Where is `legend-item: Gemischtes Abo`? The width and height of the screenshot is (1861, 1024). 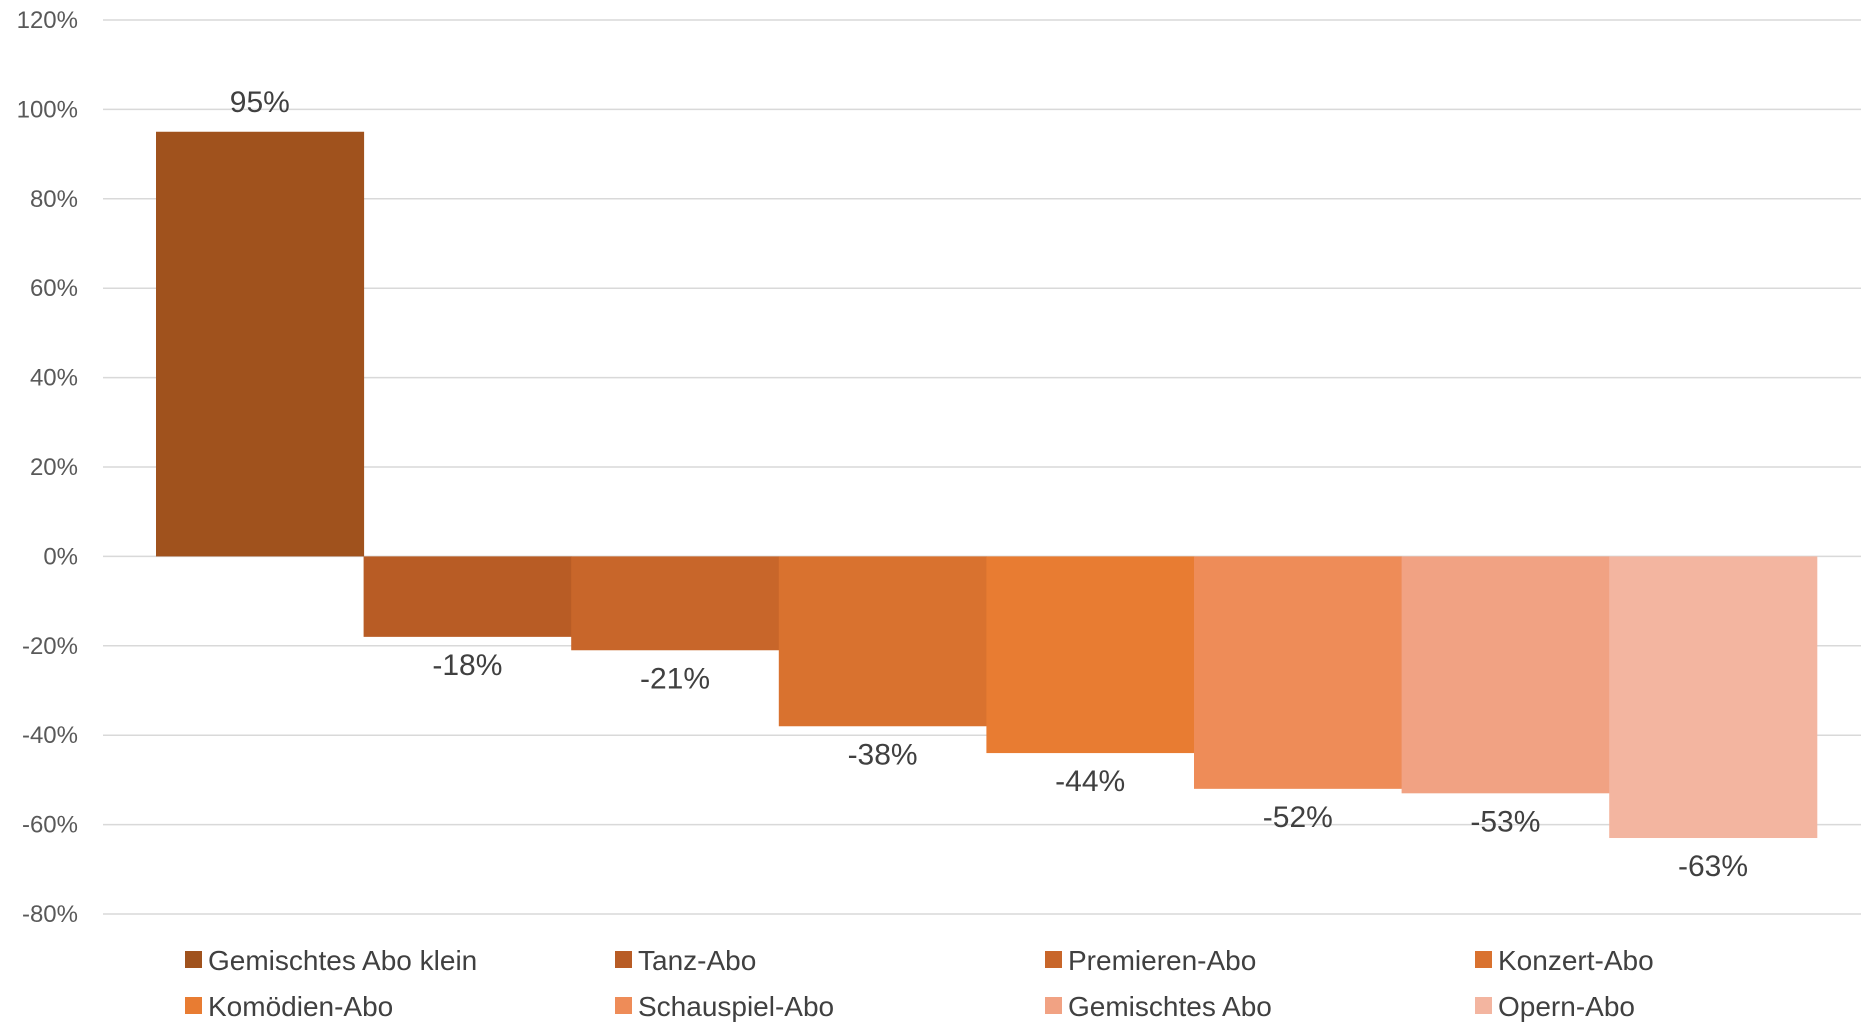 legend-item: Gemischtes Abo is located at coordinates (1158, 1006).